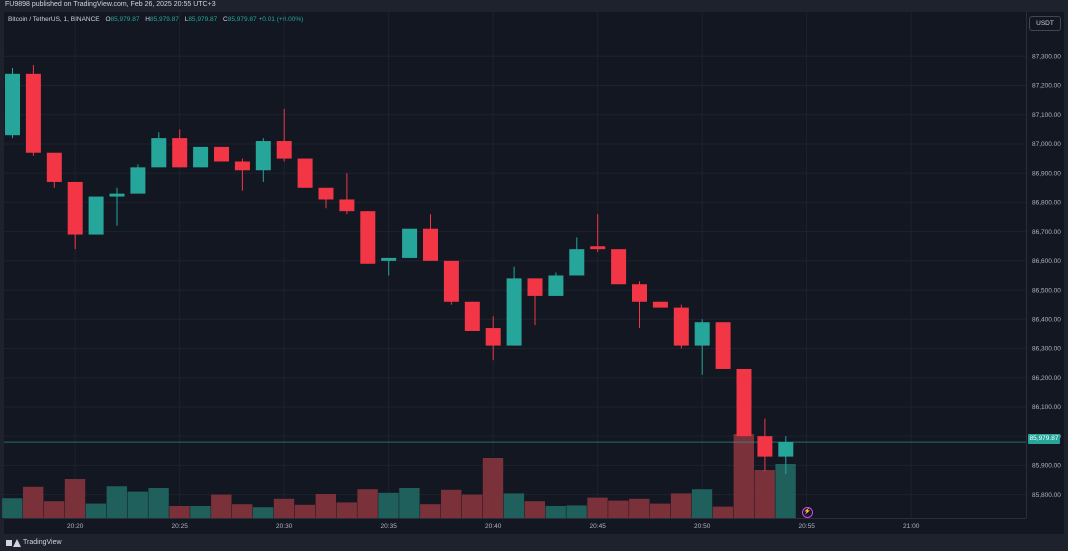  I want to click on price-tick-label: 87,000.00, so click(1046, 144).